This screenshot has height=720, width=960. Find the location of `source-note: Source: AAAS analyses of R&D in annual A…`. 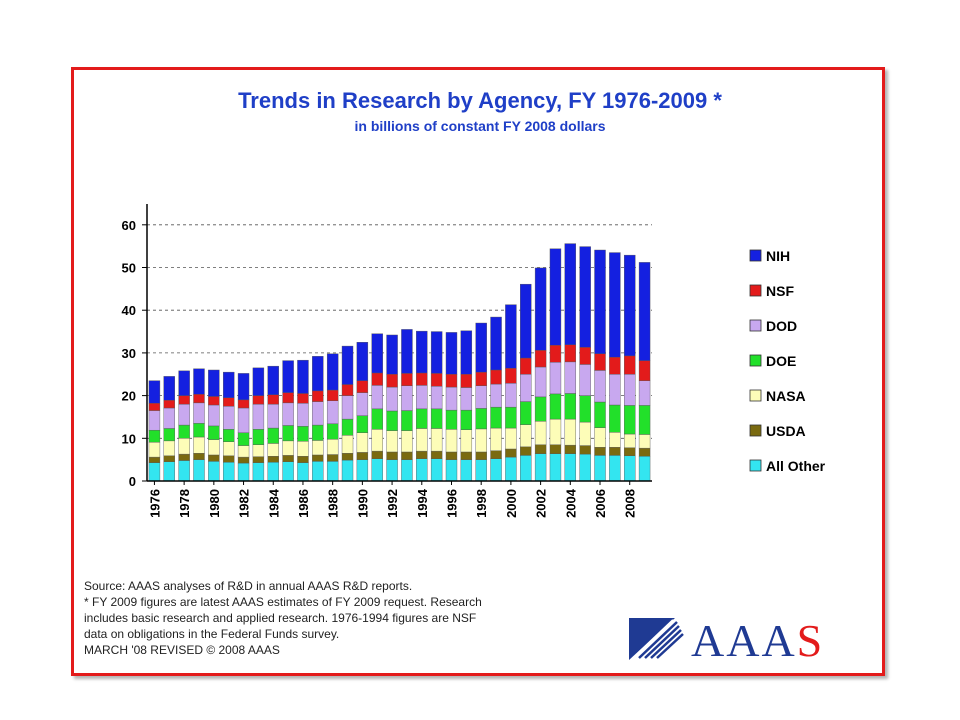

source-note: Source: AAAS analyses of R&D in annual A… is located at coordinates (248, 586).